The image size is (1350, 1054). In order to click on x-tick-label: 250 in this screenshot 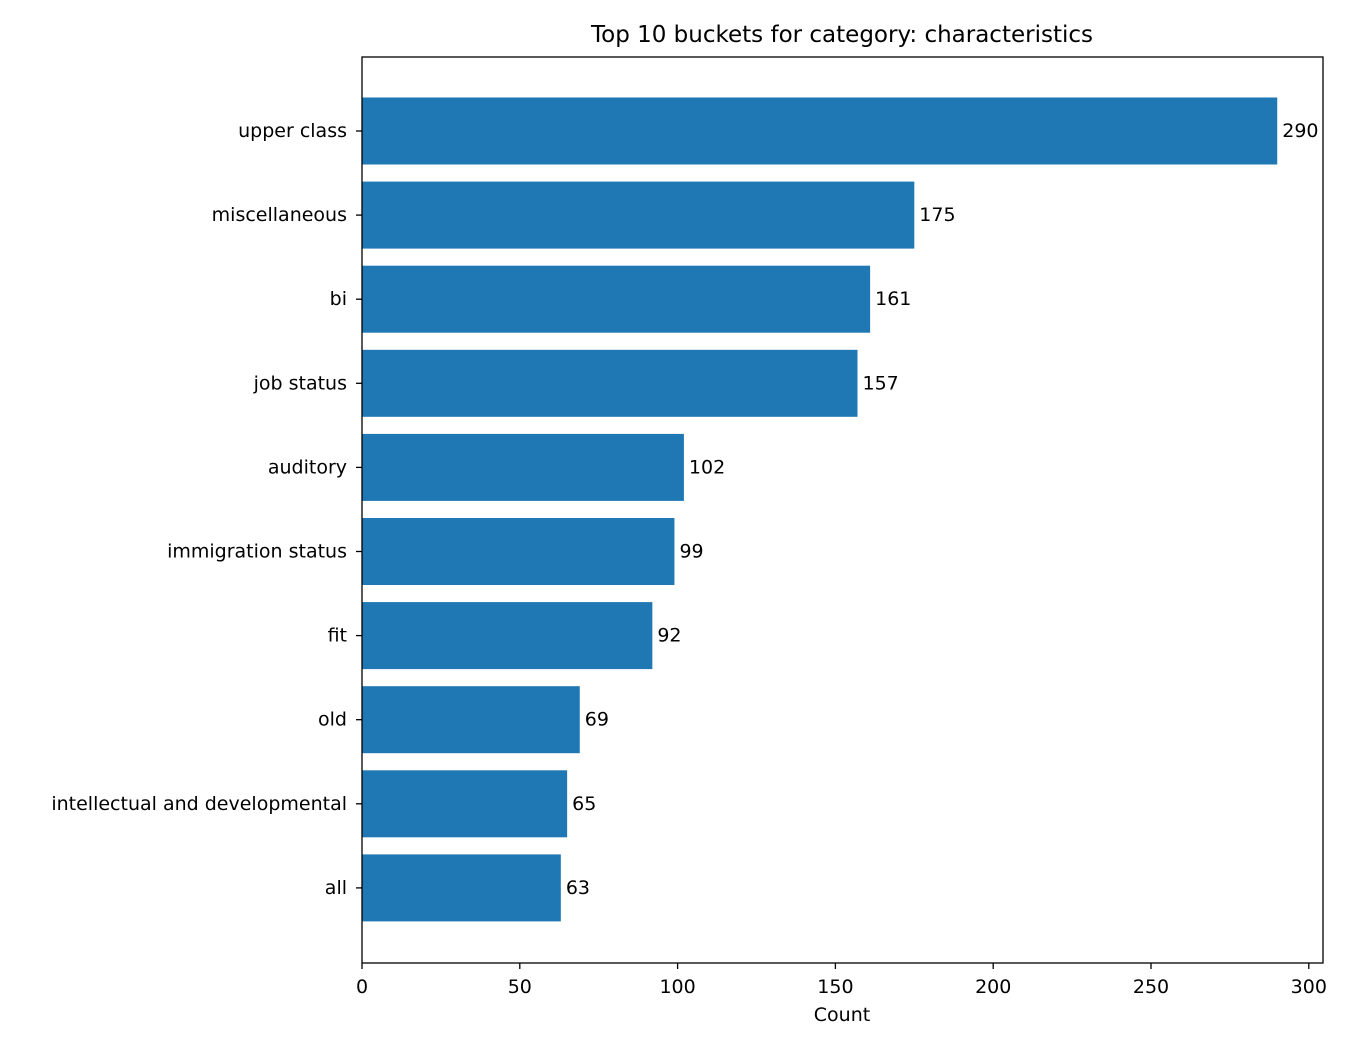, I will do `click(1151, 987)`.